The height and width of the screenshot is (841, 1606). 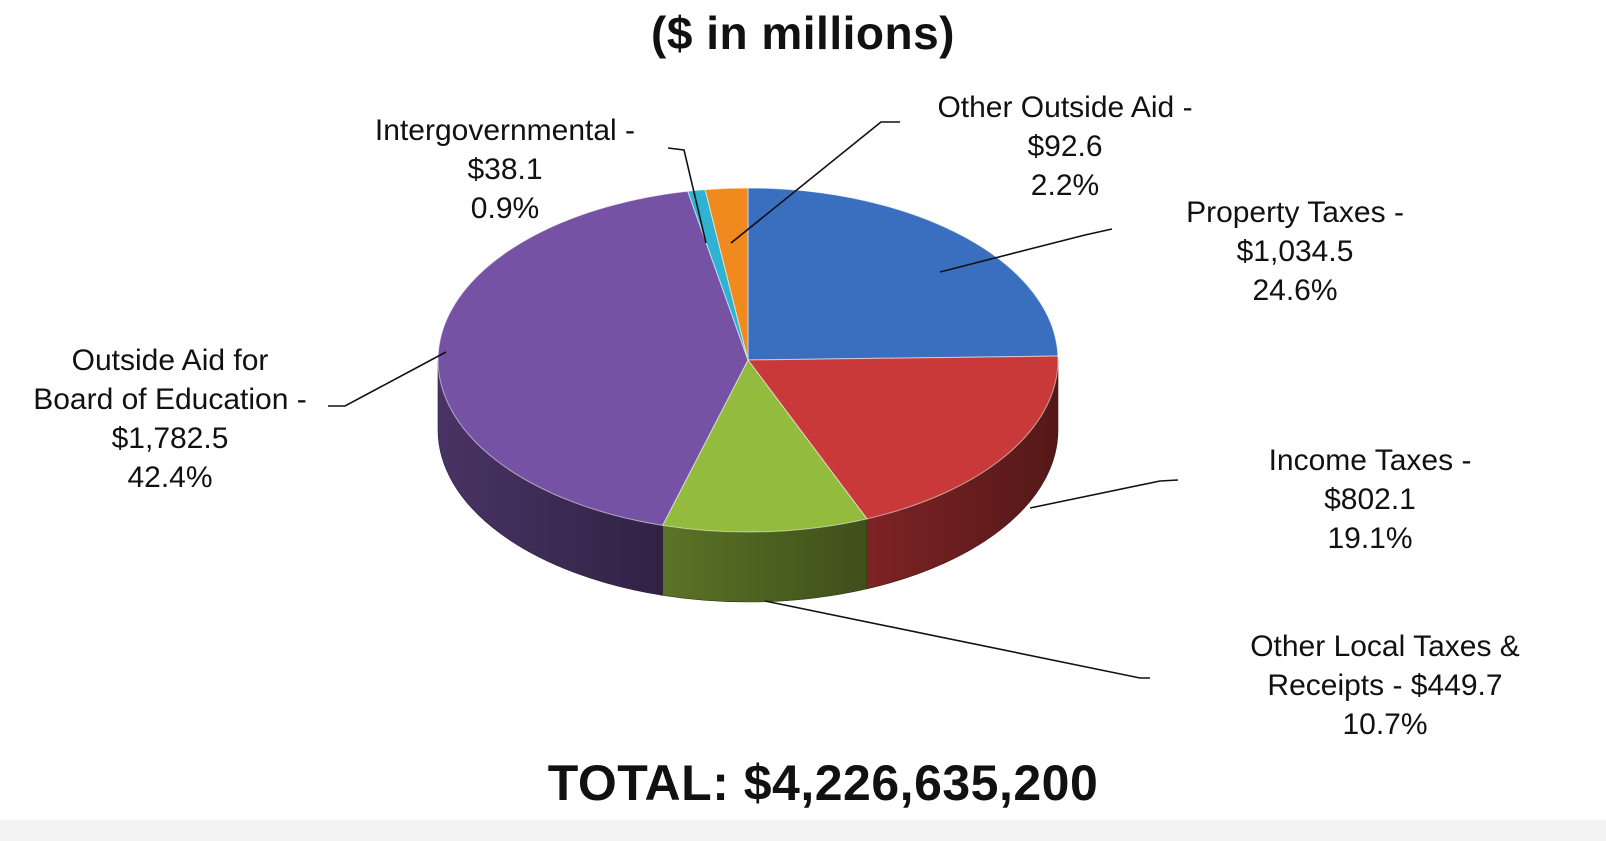 I want to click on leader-line-outside-aid-boe, so click(x=387, y=379).